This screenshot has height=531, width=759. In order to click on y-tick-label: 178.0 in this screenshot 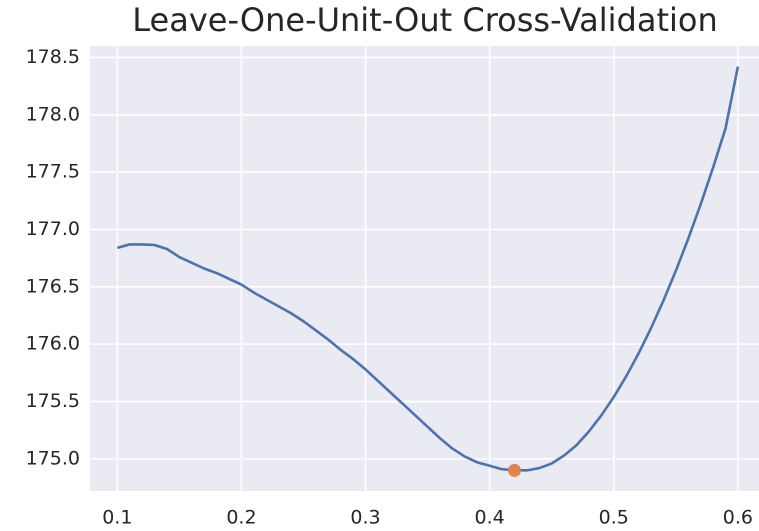, I will do `click(53, 114)`.